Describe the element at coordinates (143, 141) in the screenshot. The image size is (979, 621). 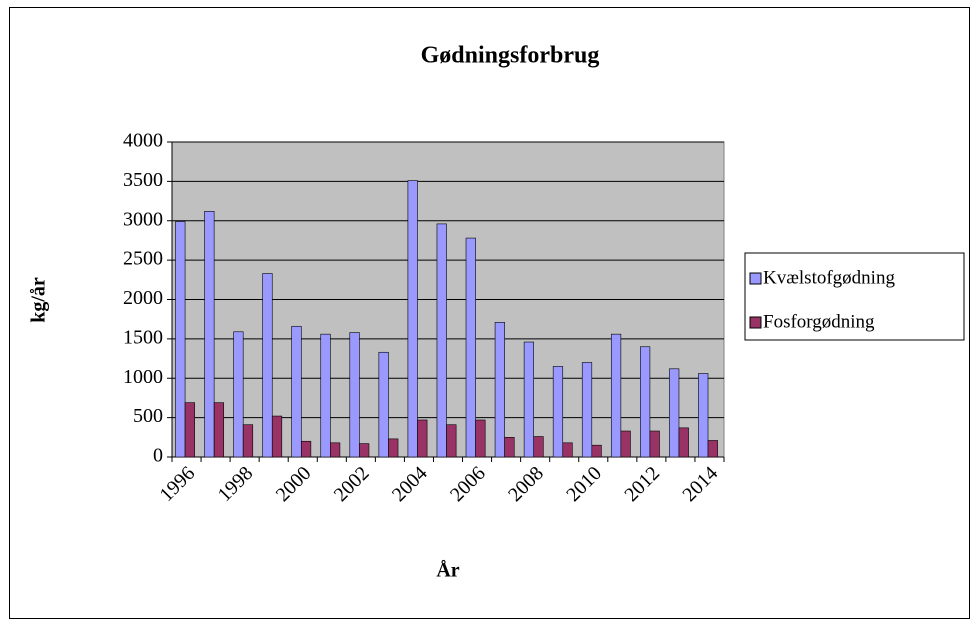
I see `y-tick-label: 4000` at that location.